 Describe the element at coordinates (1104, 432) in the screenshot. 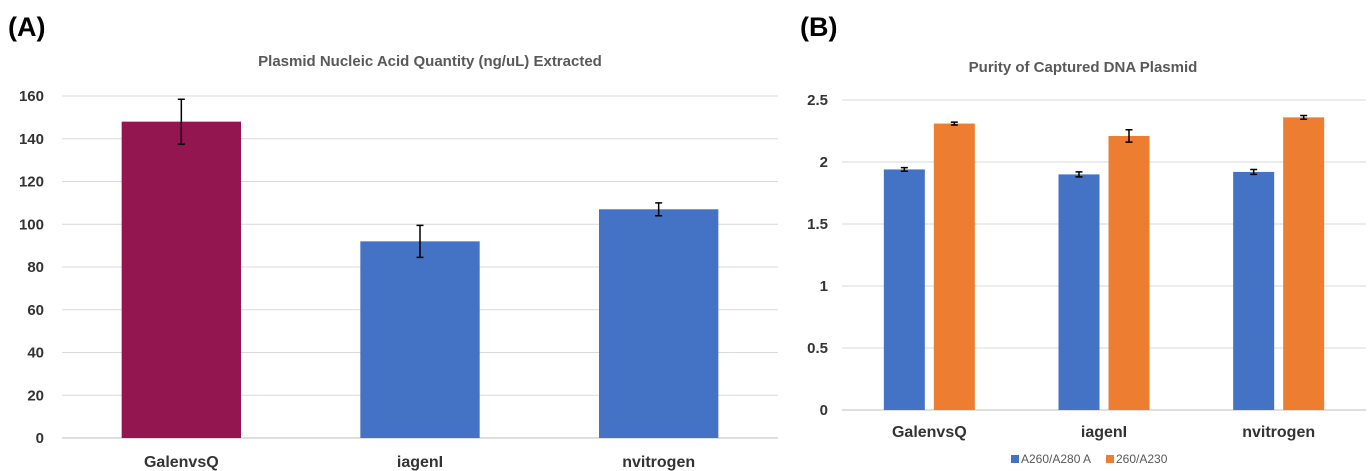

I see `chart-b-category-label: iagenI` at that location.